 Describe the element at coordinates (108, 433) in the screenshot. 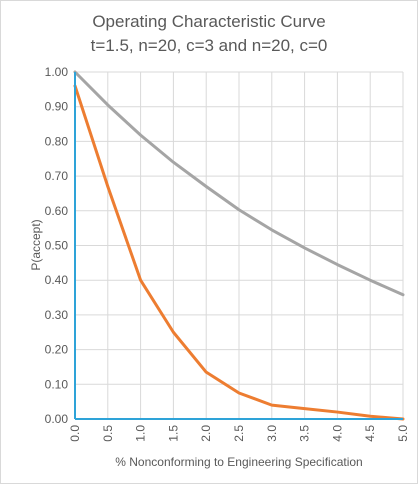

I see `x-tick-label: 0.5` at that location.